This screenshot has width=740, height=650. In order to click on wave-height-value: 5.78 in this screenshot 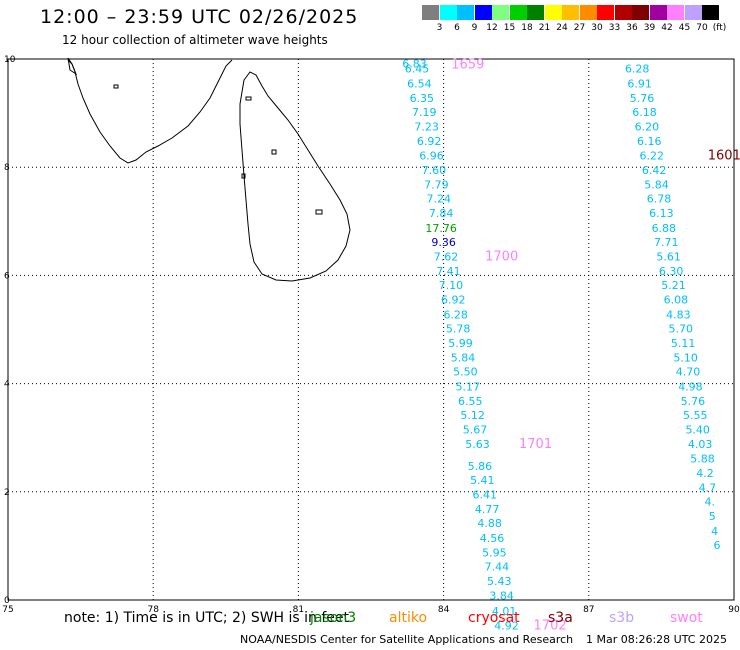, I will do `click(458, 328)`.